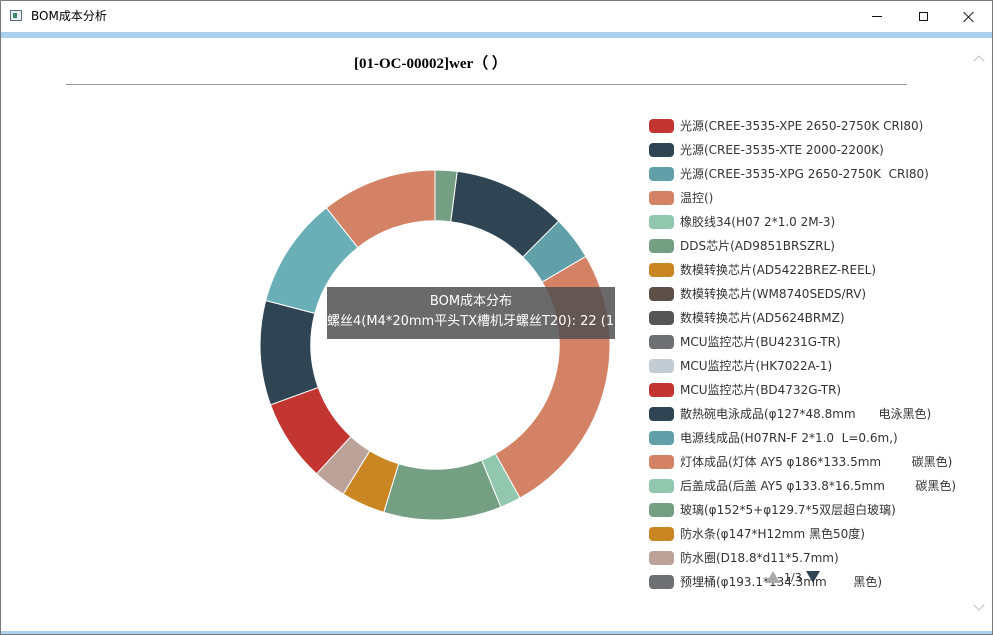  I want to click on legend-item: 光源(CREE-3535-XPG 2650-2750K CRI80), so click(804, 174).